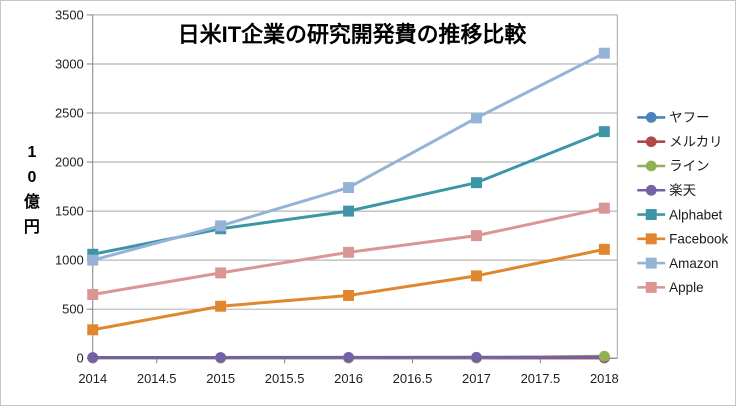 Image resolution: width=736 pixels, height=406 pixels. Describe the element at coordinates (92, 378) in the screenshot. I see `x-tick-label: 2014` at that location.